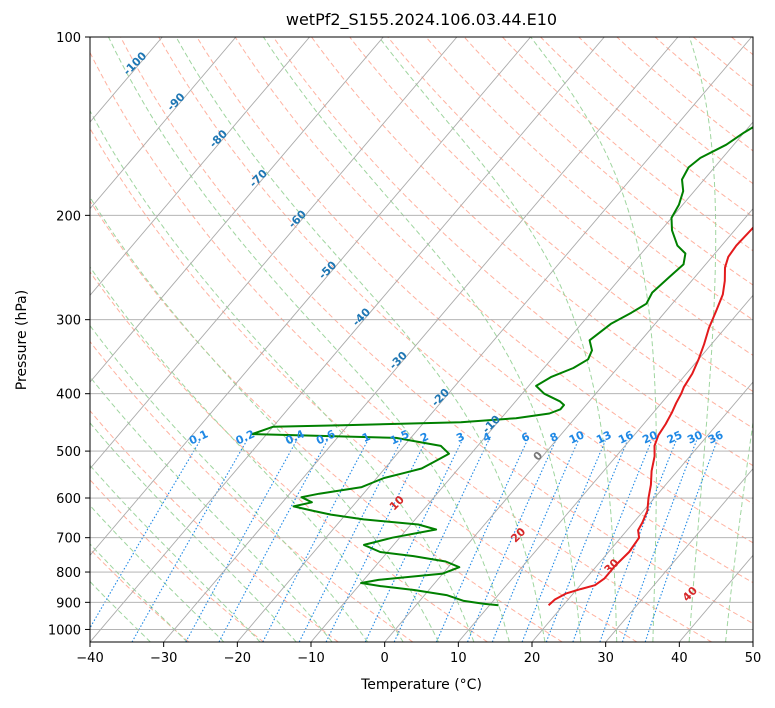 Image resolution: width=775 pixels, height=708 pixels. Describe the element at coordinates (716, 437) in the screenshot. I see `mixing-ratio-label: 36` at that location.